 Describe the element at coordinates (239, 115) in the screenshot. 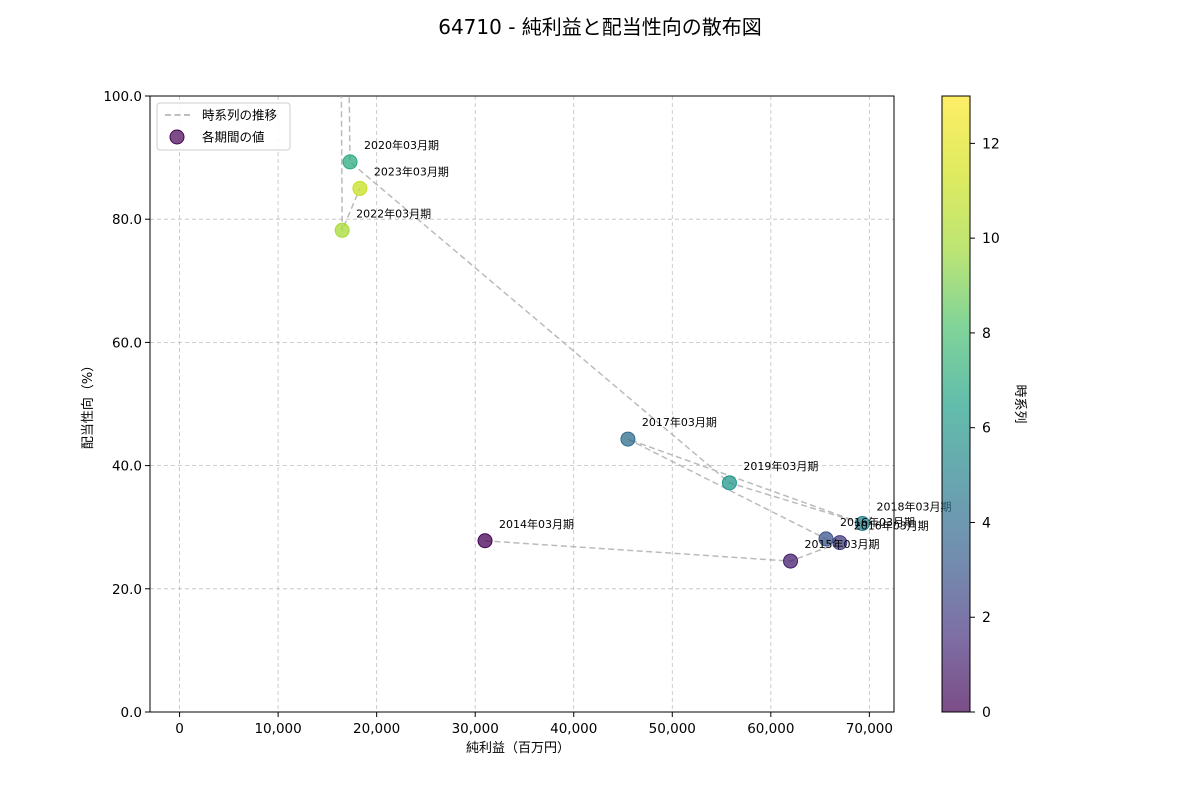

I see `legend-line-label: 時系列の推移` at that location.